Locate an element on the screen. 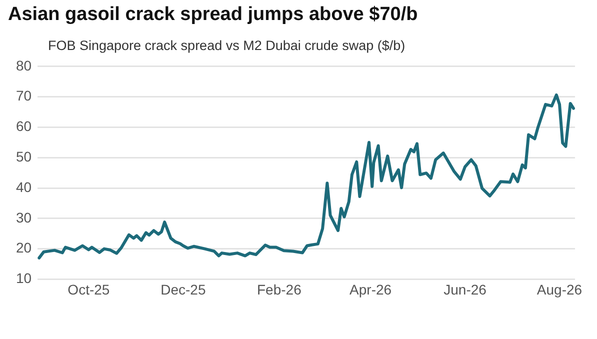  y-tick-label: 40 is located at coordinates (24, 186).